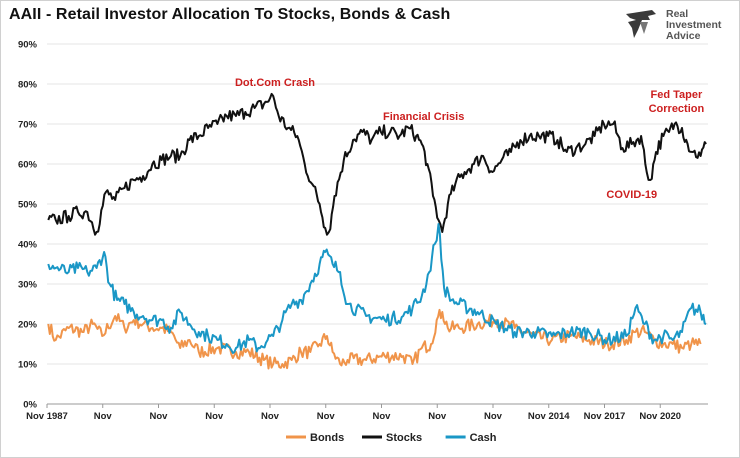  I want to click on legend: Bonds Stocks Cash, so click(391, 438).